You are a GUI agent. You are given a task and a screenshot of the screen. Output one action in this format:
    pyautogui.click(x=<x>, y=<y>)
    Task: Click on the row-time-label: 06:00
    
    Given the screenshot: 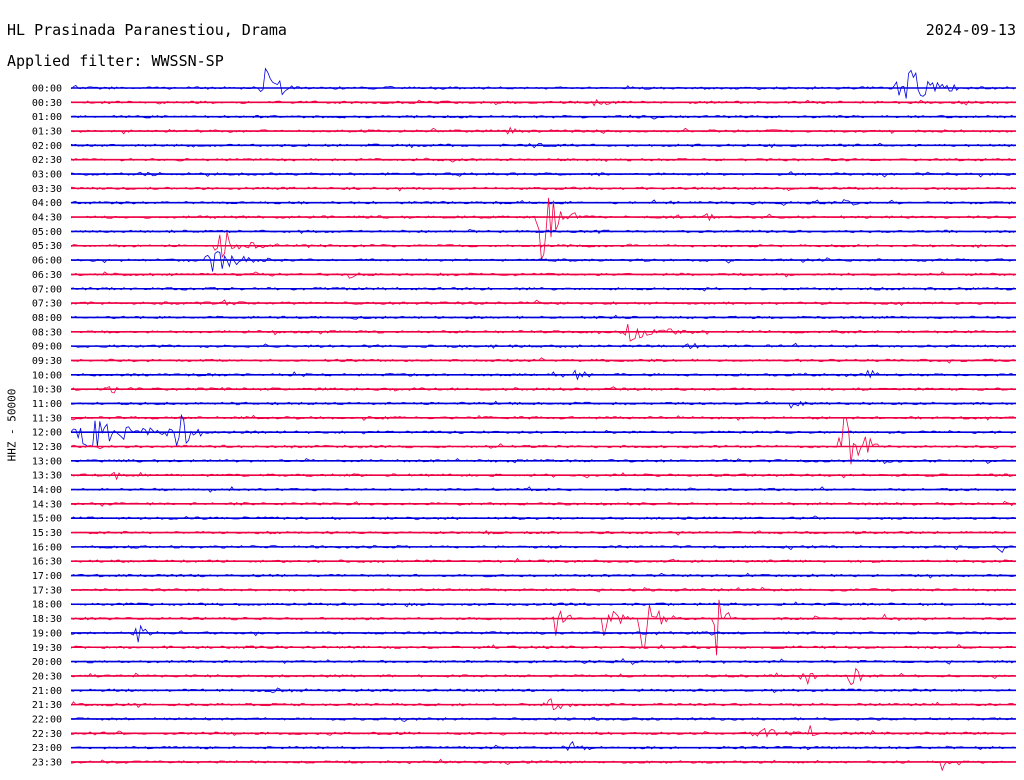 What is the action you would take?
    pyautogui.click(x=47, y=261)
    